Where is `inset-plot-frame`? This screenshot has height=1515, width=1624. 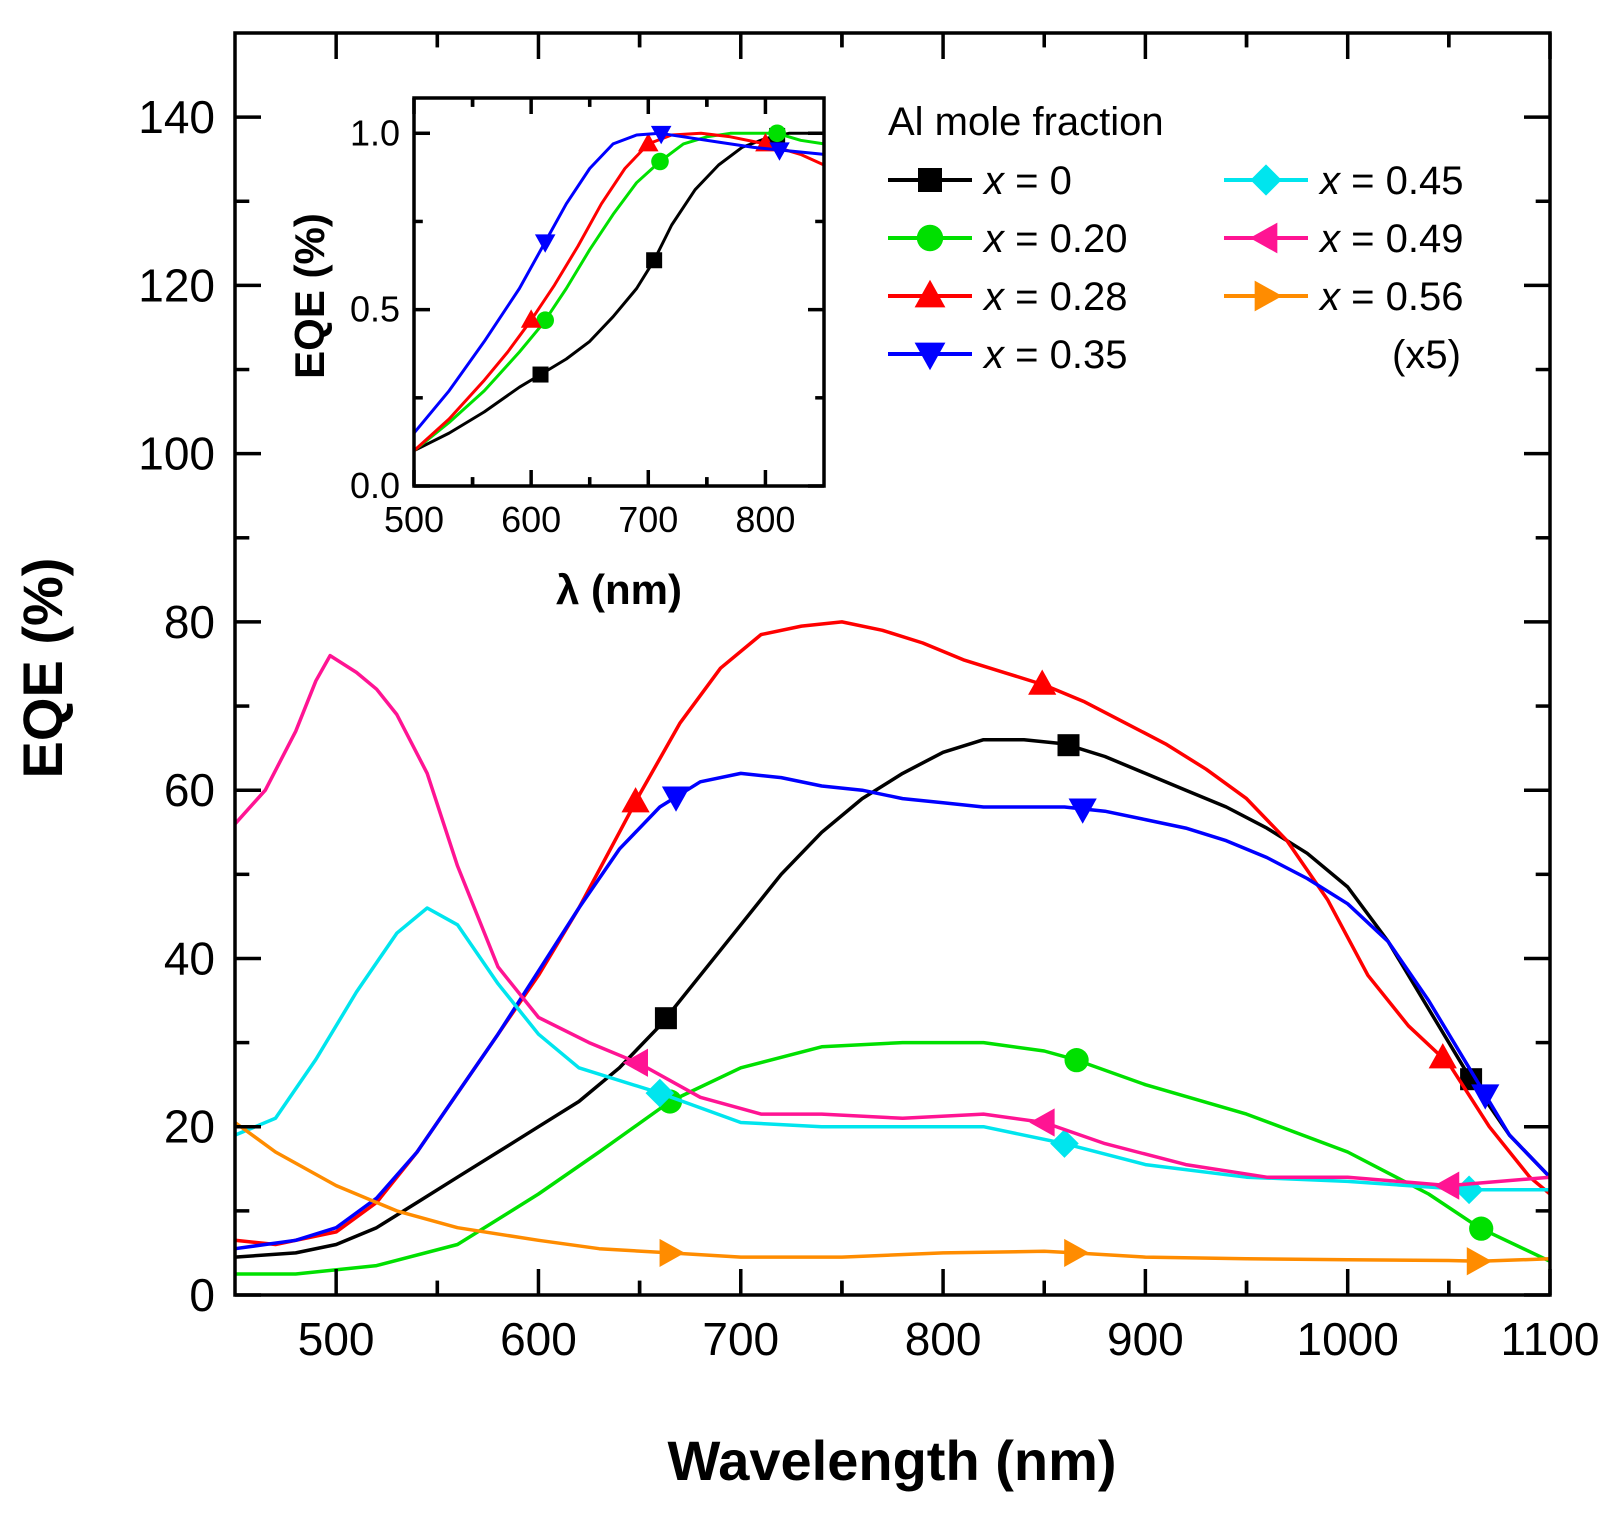
inset-plot-frame is located at coordinates (619, 292).